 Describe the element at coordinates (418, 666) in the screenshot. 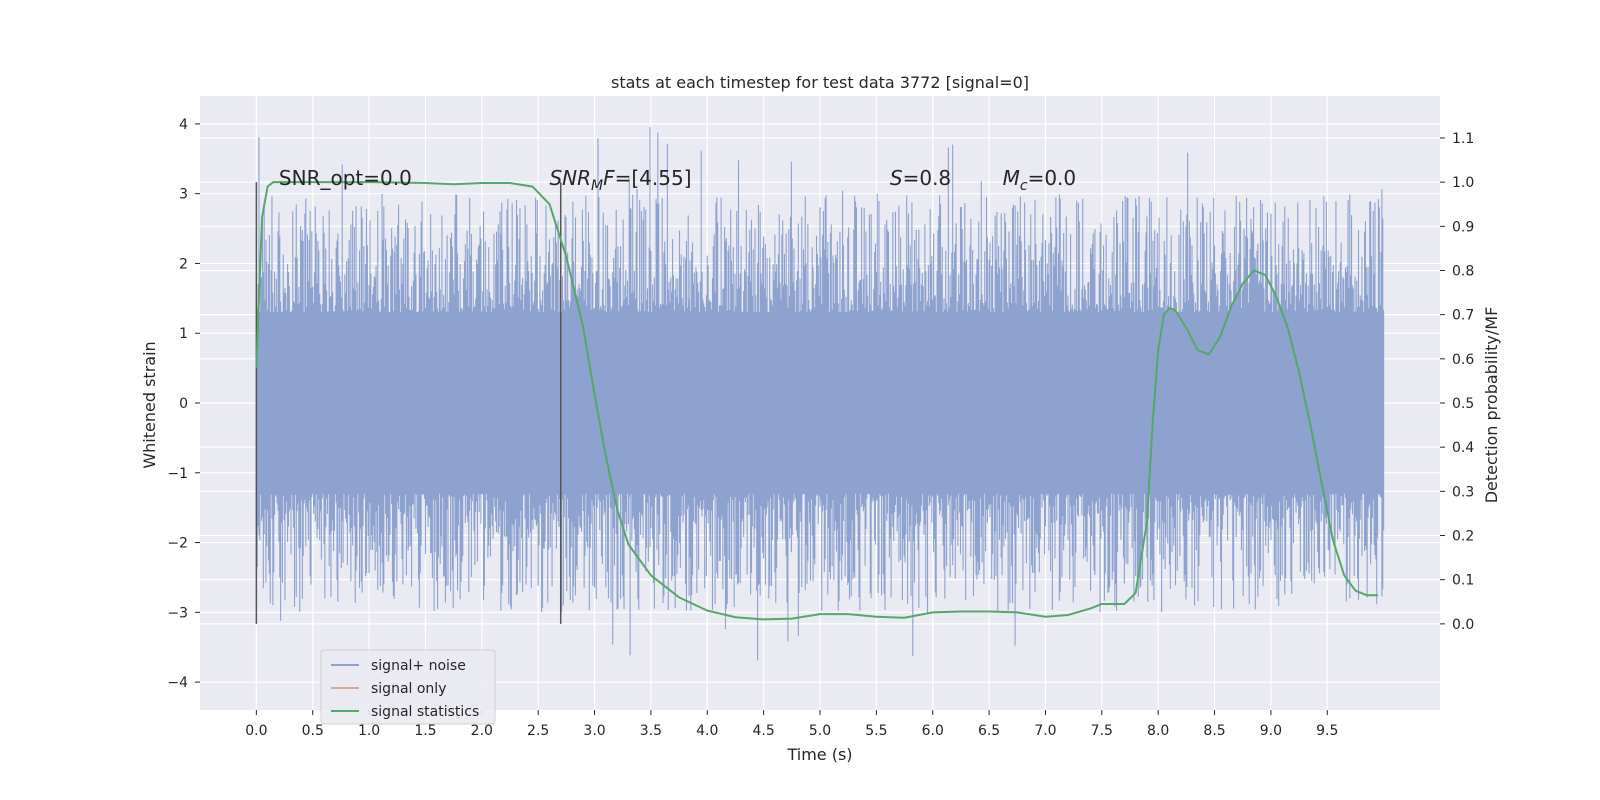

I see `legend-label: signal+ noise` at that location.